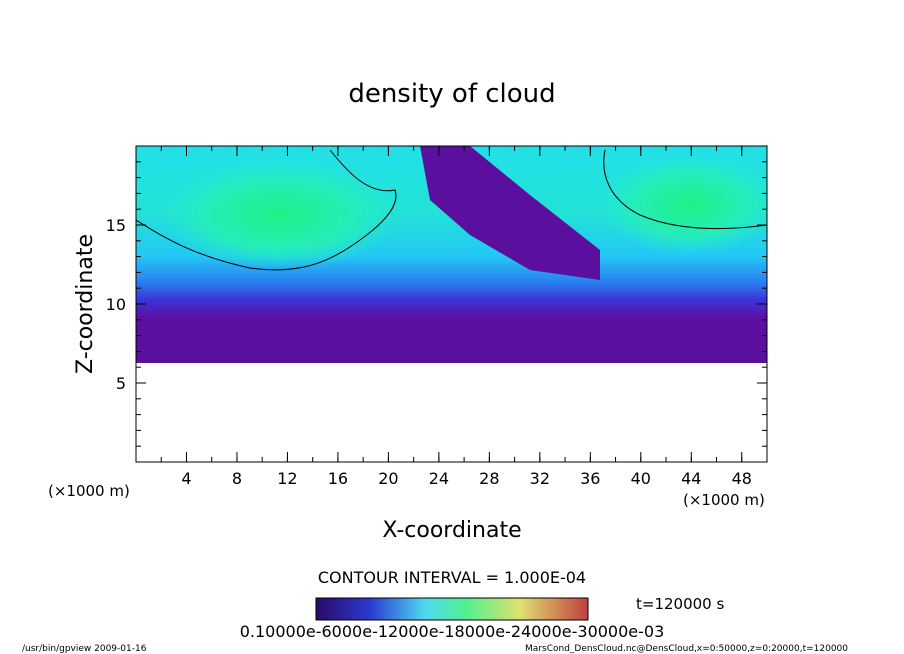  I want to click on contour-interval: CONTOUR INTERVAL = 1.000E-04, so click(452, 577).